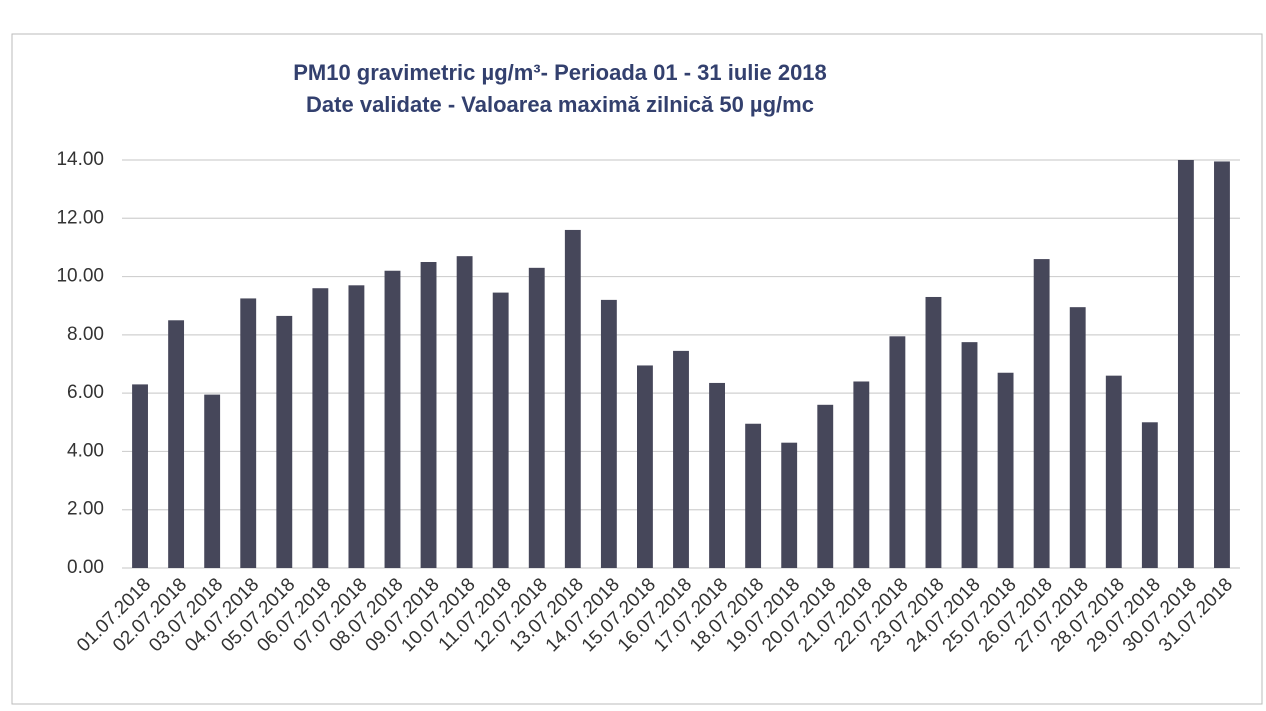 The image size is (1266, 711). Describe the element at coordinates (80, 159) in the screenshot. I see `y-tick-label: 14.00` at that location.